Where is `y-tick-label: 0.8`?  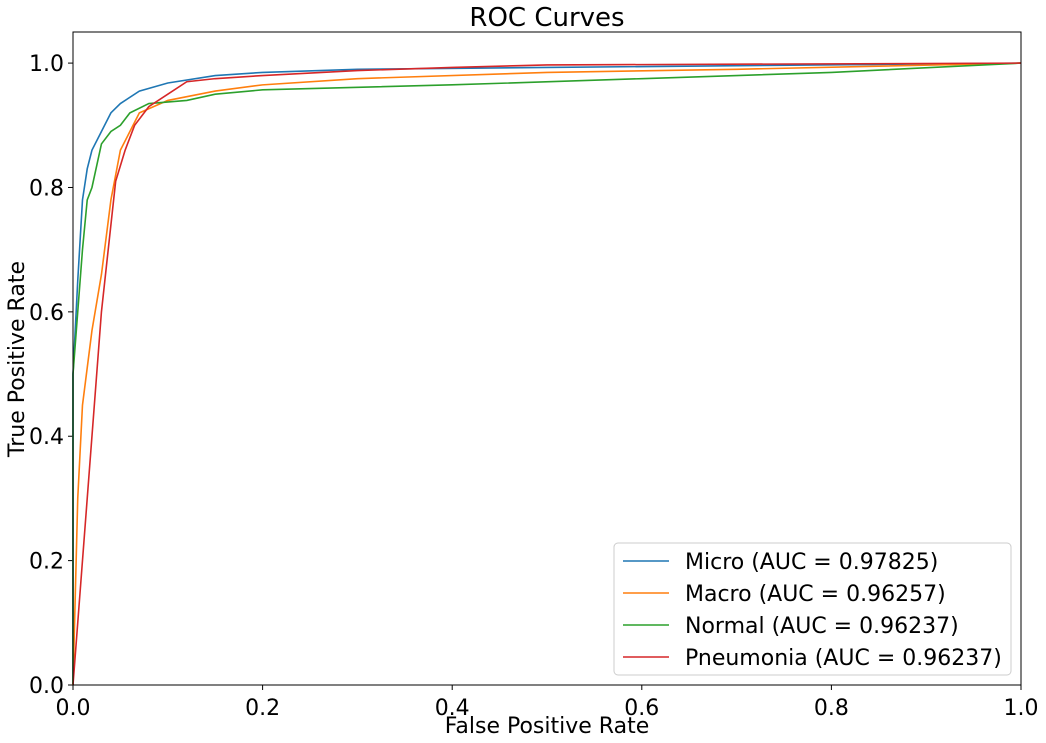 y-tick-label: 0.8 is located at coordinates (46, 188).